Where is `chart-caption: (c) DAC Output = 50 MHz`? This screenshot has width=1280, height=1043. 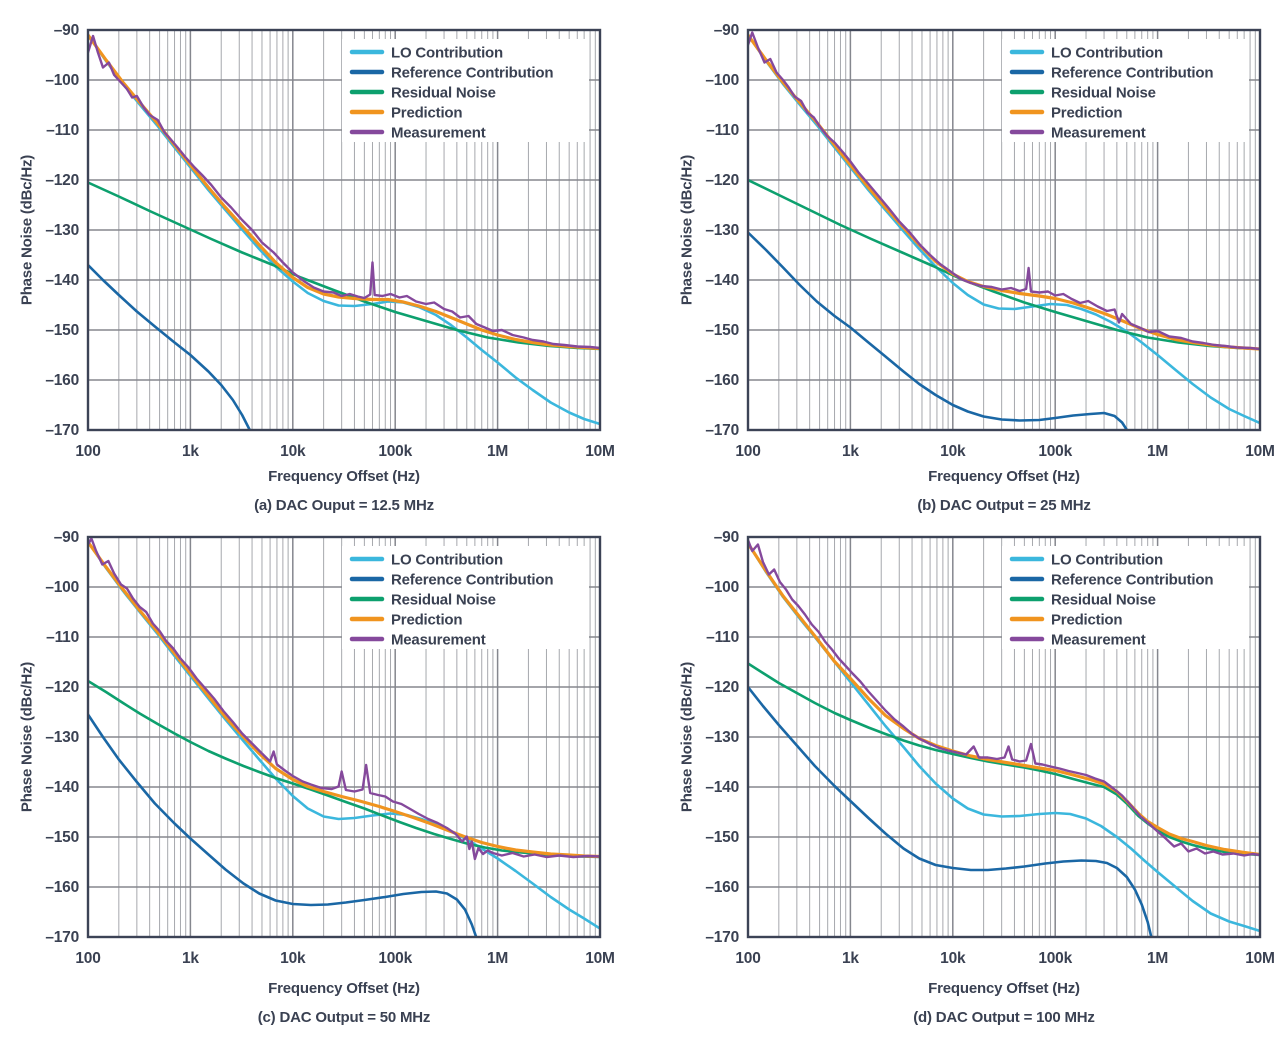 chart-caption: (c) DAC Output = 50 MHz is located at coordinates (344, 1017).